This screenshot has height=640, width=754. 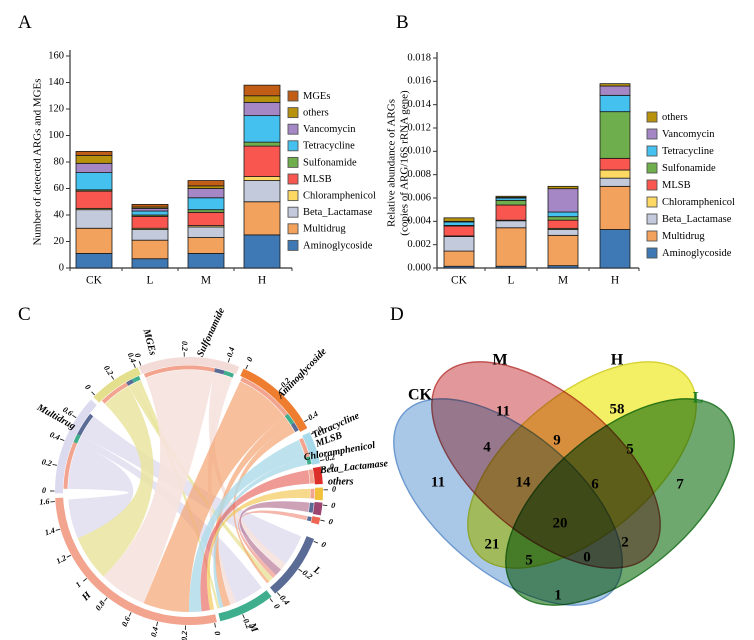 I want to click on y-tick-label: 40, so click(x=59, y=214).